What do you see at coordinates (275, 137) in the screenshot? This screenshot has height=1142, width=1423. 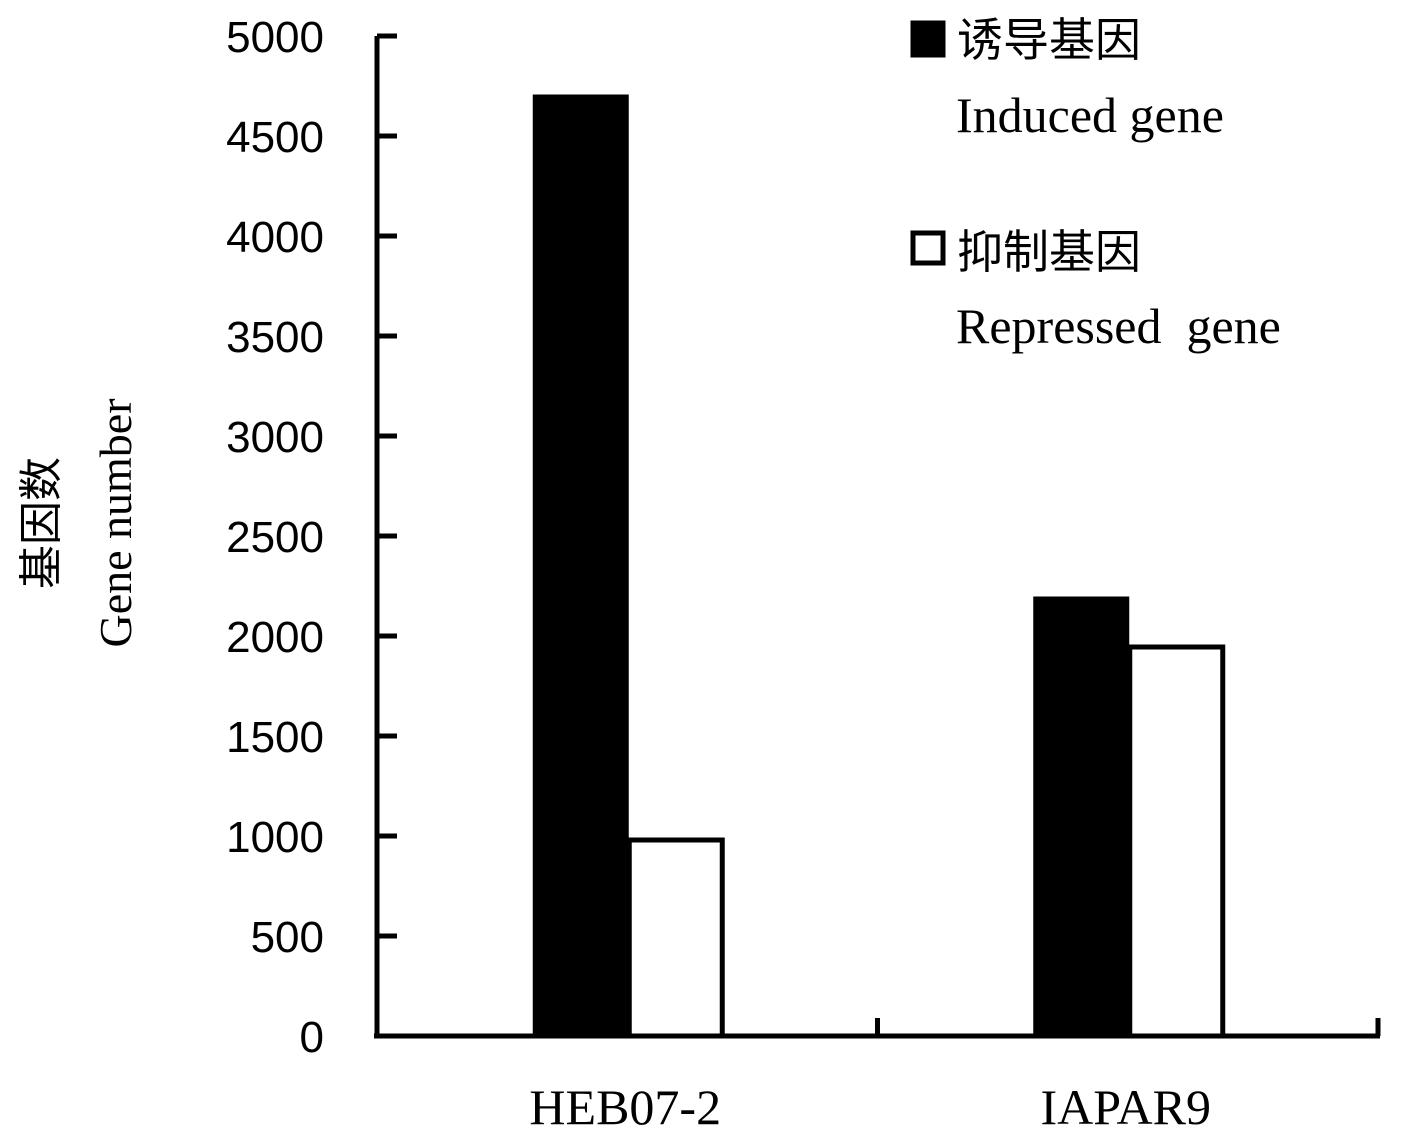 I see `y-tick-label: 4500` at bounding box center [275, 137].